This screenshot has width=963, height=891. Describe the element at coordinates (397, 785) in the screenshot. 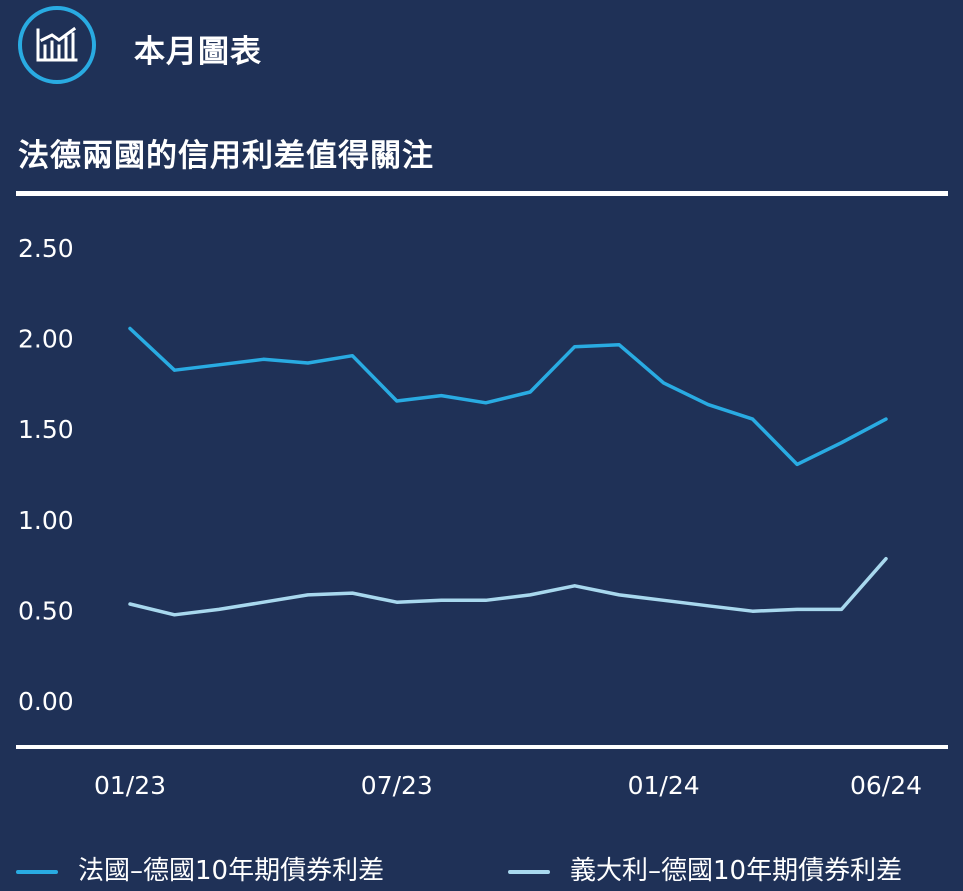

I see `x-tick-label: 07/23` at that location.